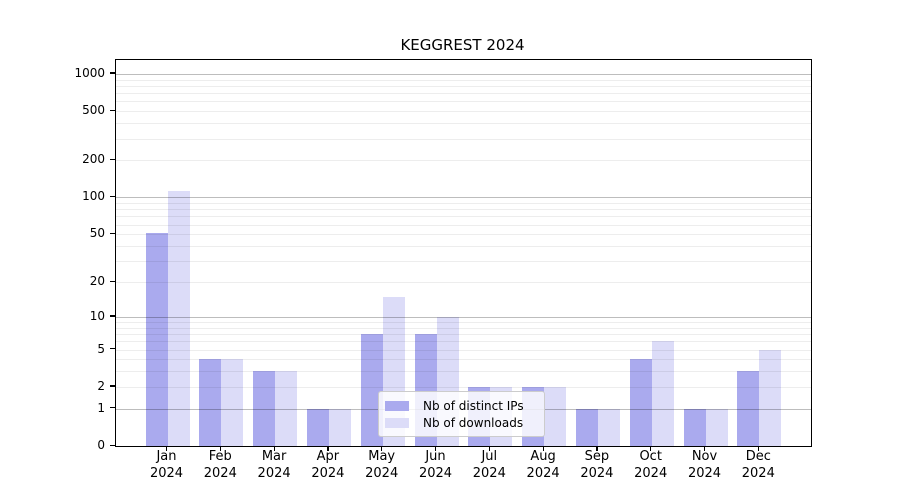  What do you see at coordinates (93, 159) in the screenshot?
I see `y-axis-tick-label: 200` at bounding box center [93, 159].